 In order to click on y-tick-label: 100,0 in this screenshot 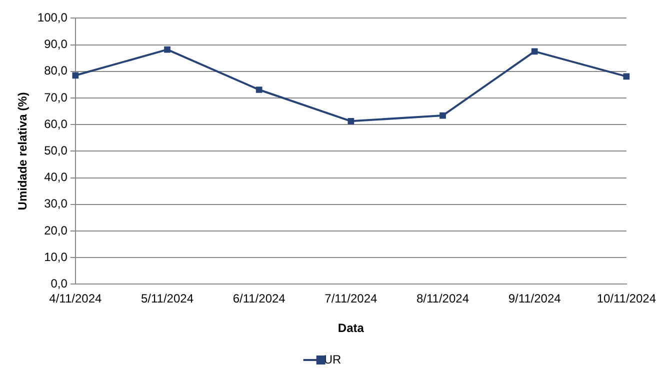, I will do `click(52, 17)`.